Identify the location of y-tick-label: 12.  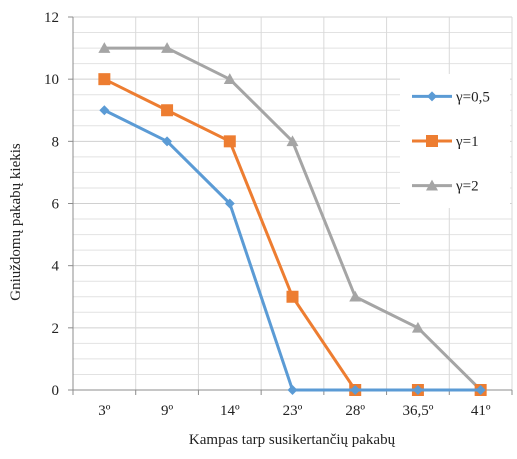
(51, 18).